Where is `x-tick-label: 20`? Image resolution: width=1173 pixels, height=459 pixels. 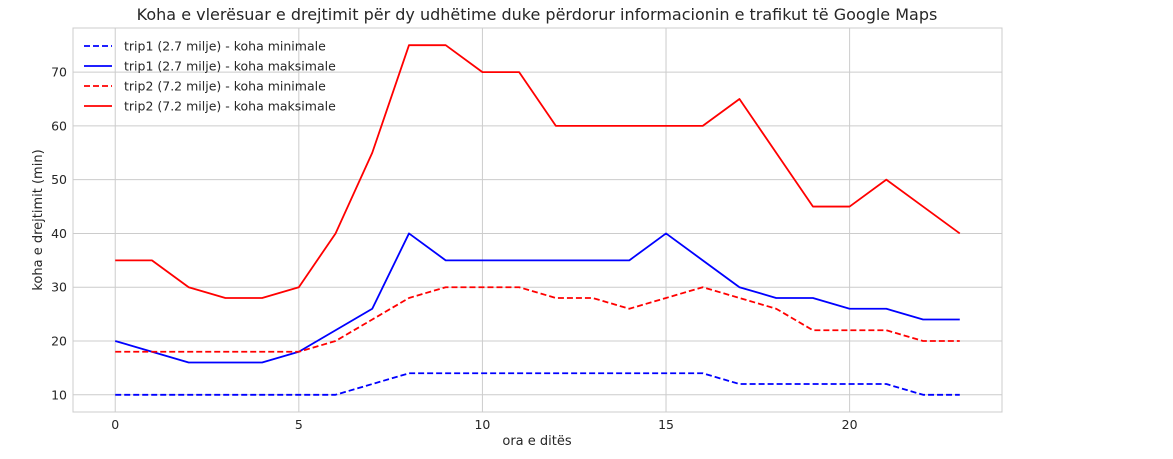 x-tick-label: 20 is located at coordinates (850, 424).